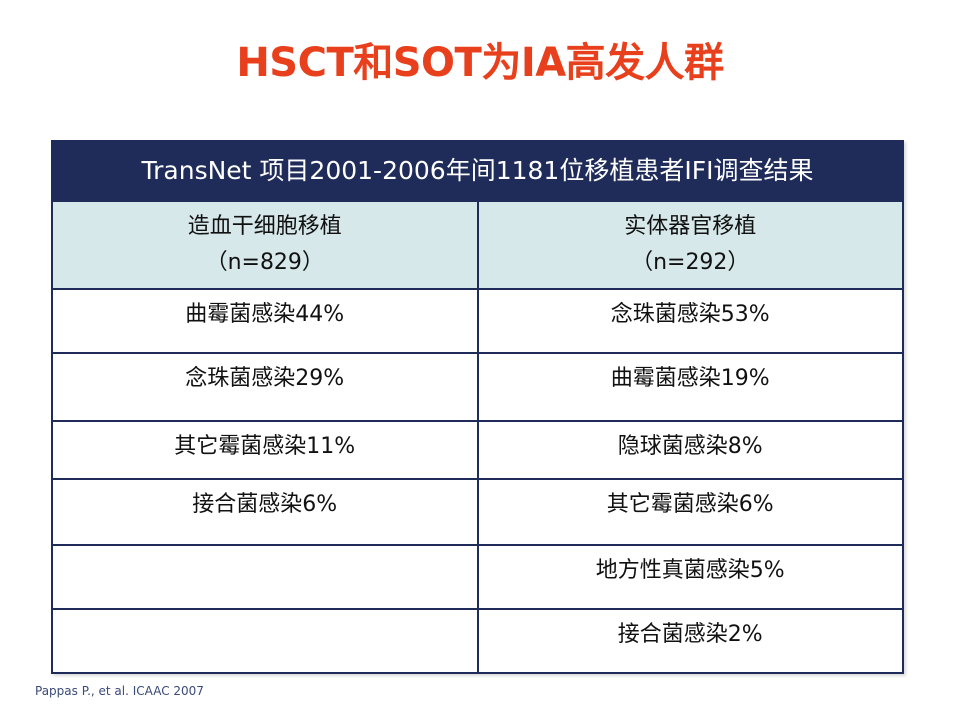  What do you see at coordinates (265, 387) in the screenshot?
I see `table-cell: 念珠菌感染29%` at bounding box center [265, 387].